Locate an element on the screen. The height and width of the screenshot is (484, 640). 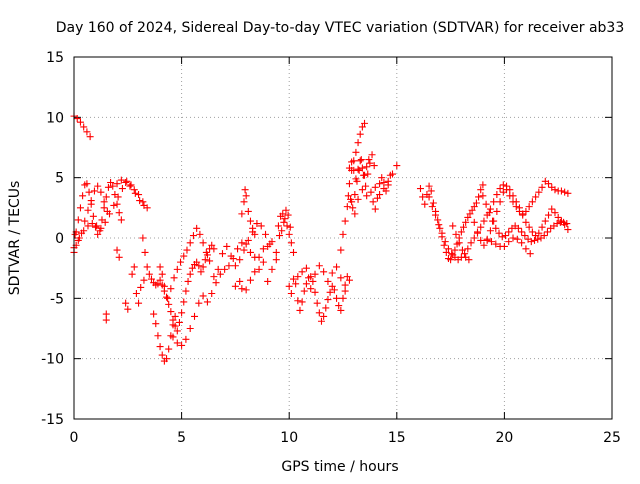
y-tick-label: -10 is located at coordinates (52, 360).